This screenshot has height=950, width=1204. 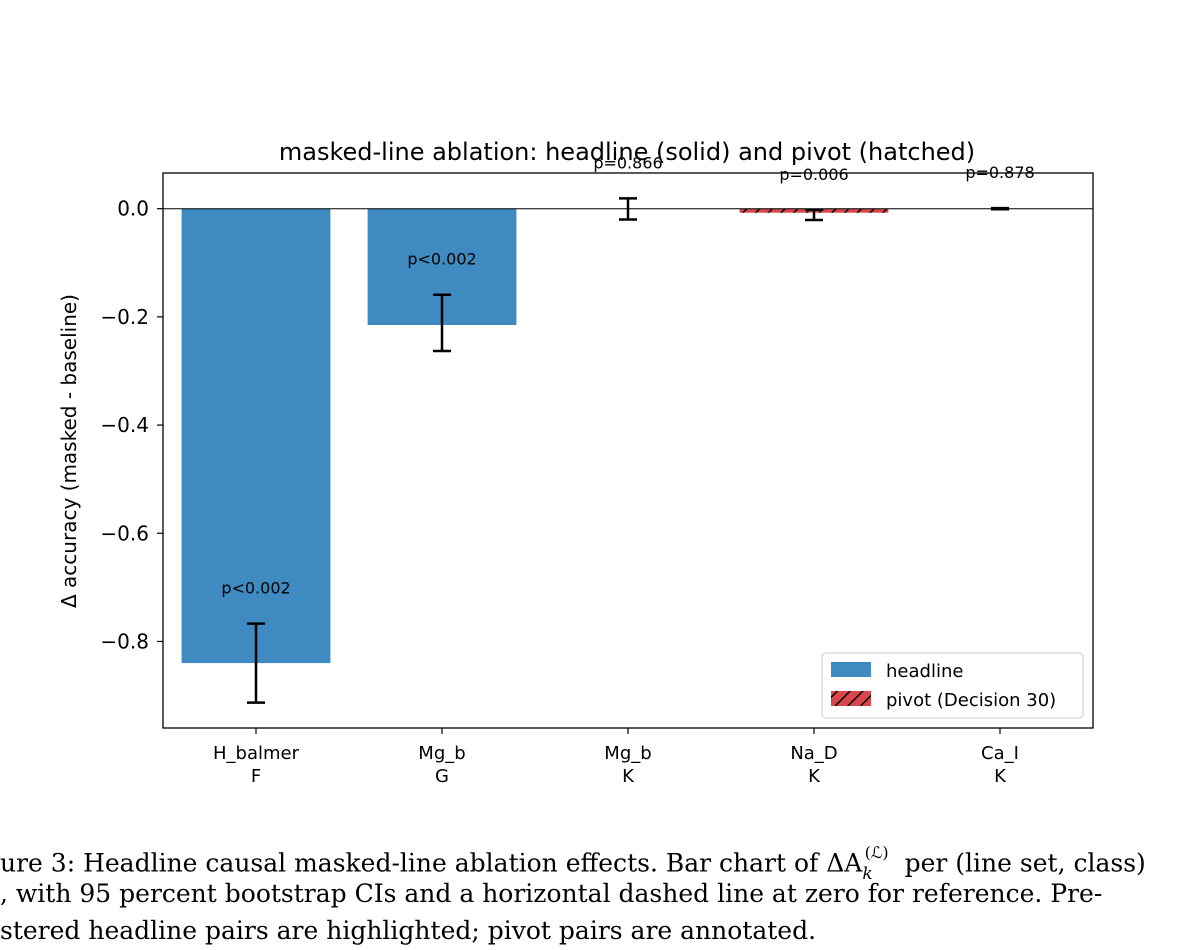 What do you see at coordinates (124, 317) in the screenshot?
I see `y-tick-label-1: −0.2` at bounding box center [124, 317].